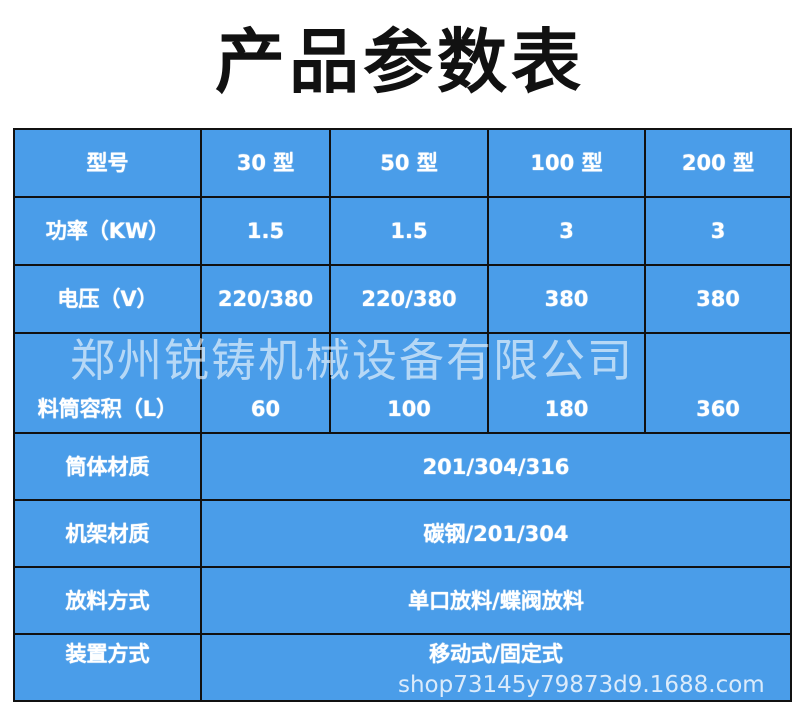  What do you see at coordinates (718, 163) in the screenshot?
I see `header-cell: 200 型` at bounding box center [718, 163].